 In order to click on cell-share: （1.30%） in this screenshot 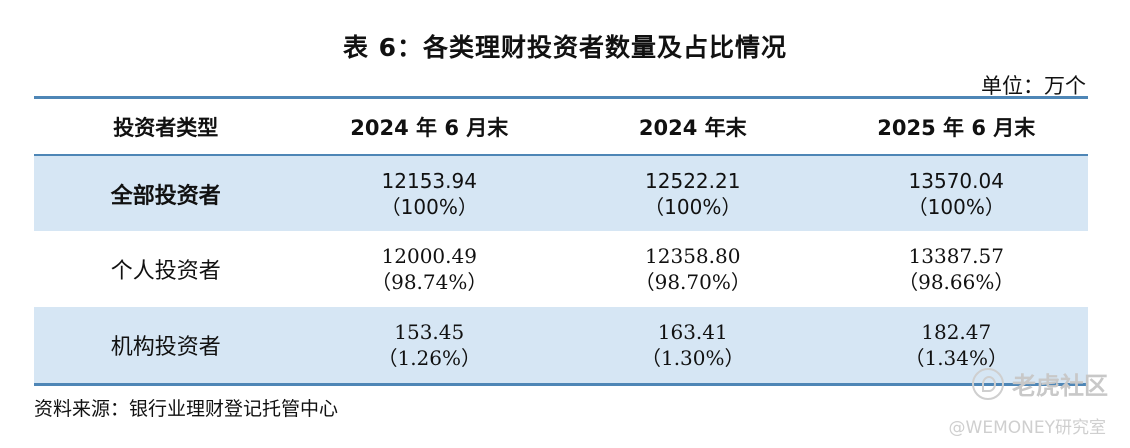, I will do `click(692, 358)`.